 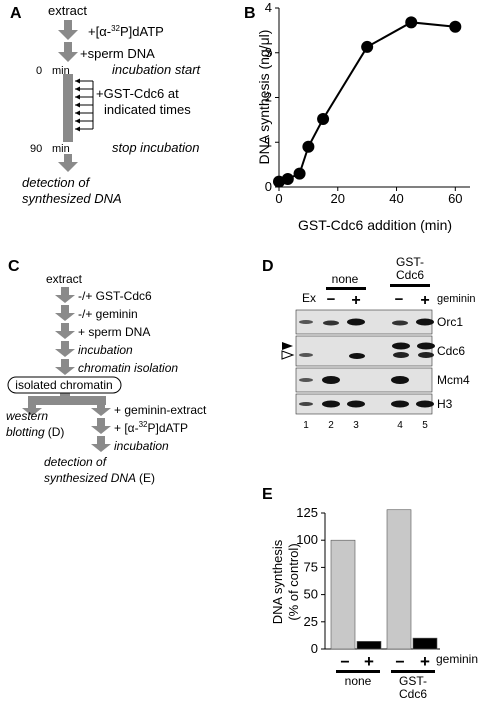 I want to click on d-gst-1: GST-, so click(x=410, y=262).